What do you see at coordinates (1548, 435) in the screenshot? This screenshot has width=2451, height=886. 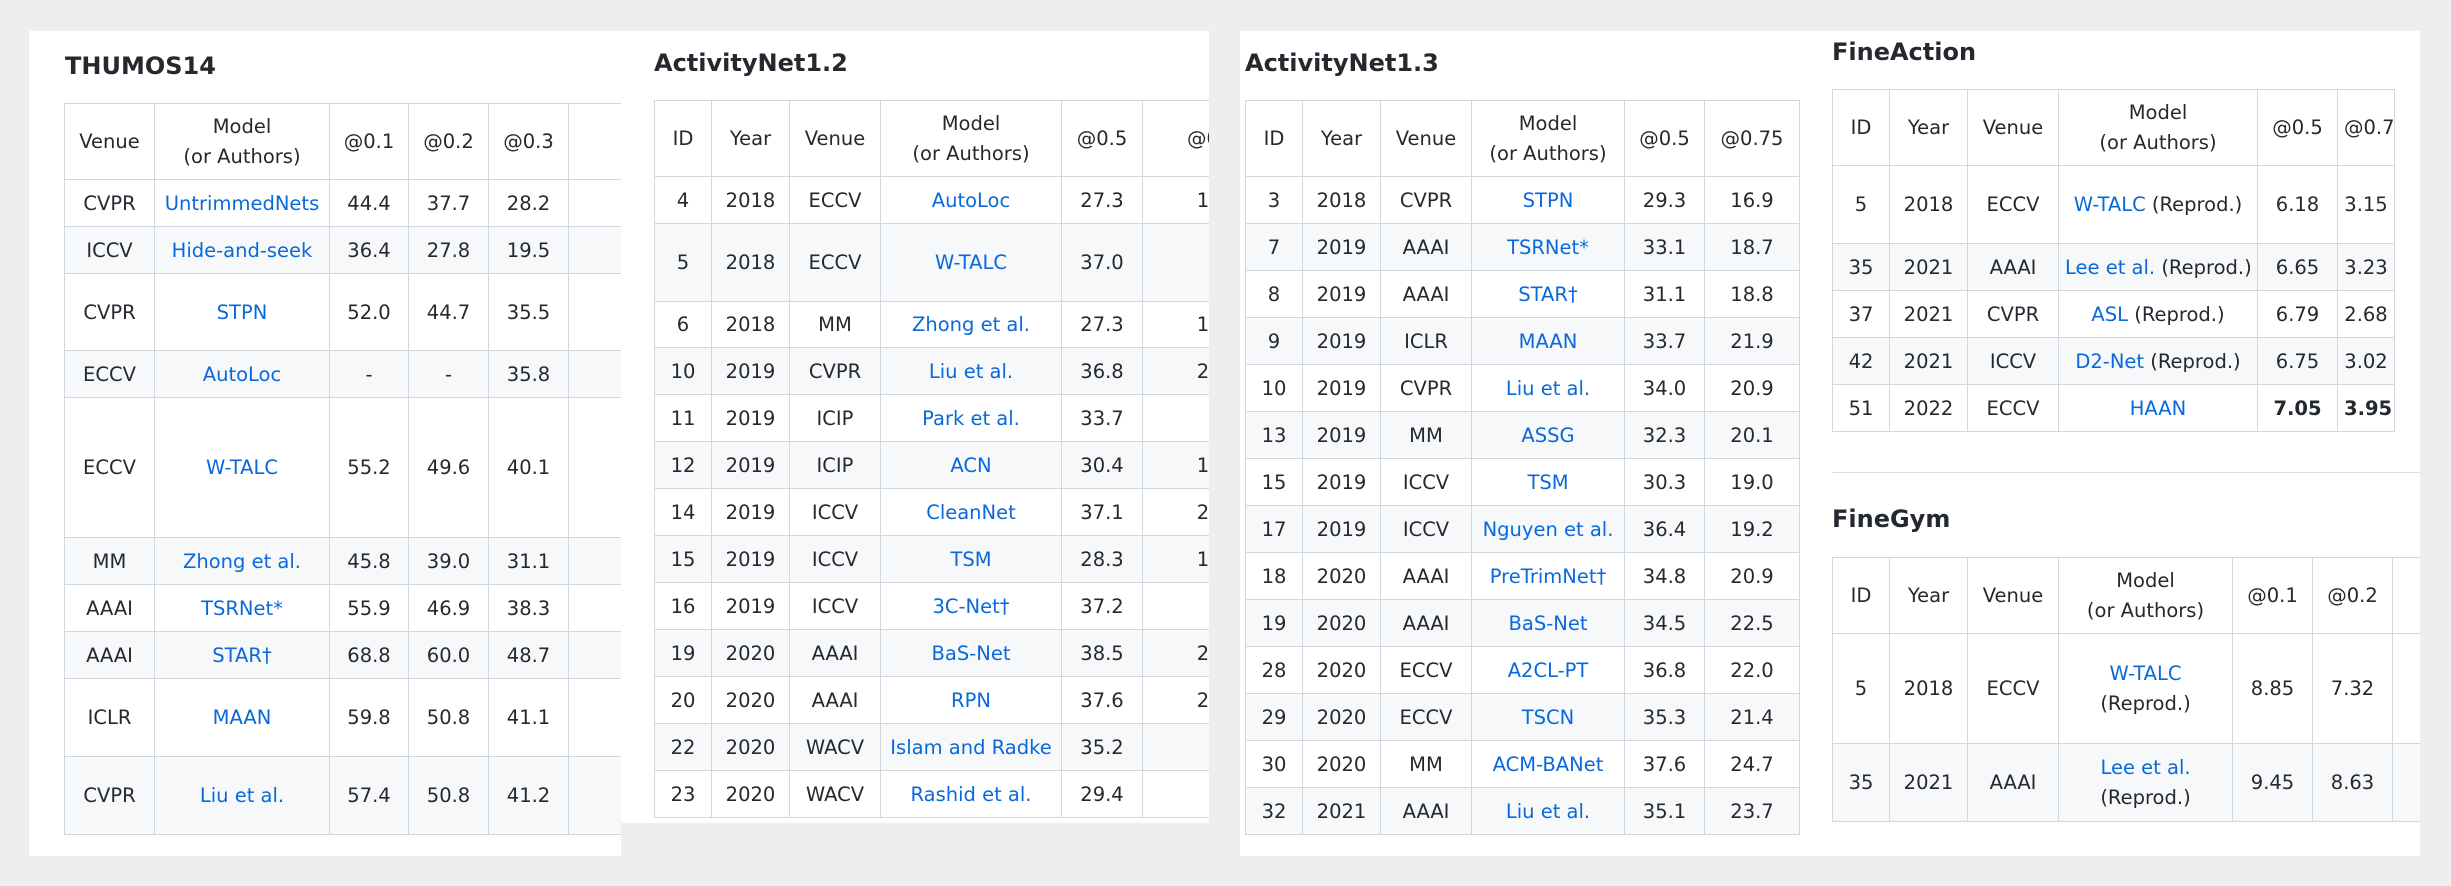 I see `model-link: ASSG` at bounding box center [1548, 435].